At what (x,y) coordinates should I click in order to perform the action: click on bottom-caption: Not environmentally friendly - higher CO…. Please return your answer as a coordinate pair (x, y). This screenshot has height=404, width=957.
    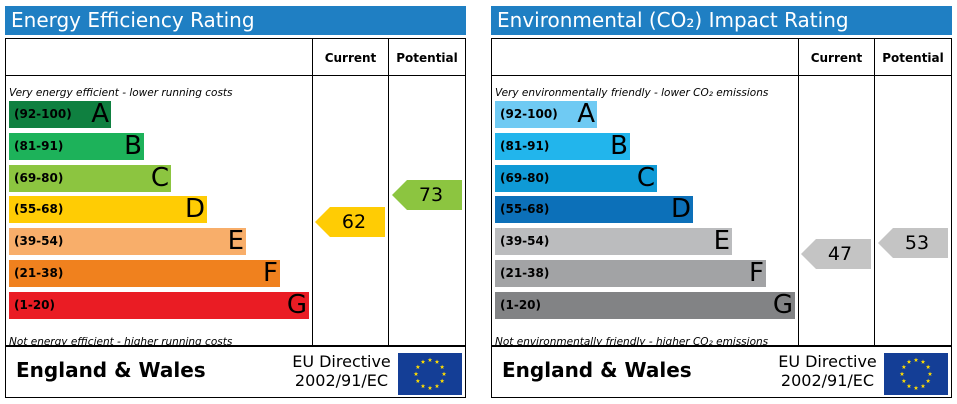
    Looking at the image, I should click on (632, 342).